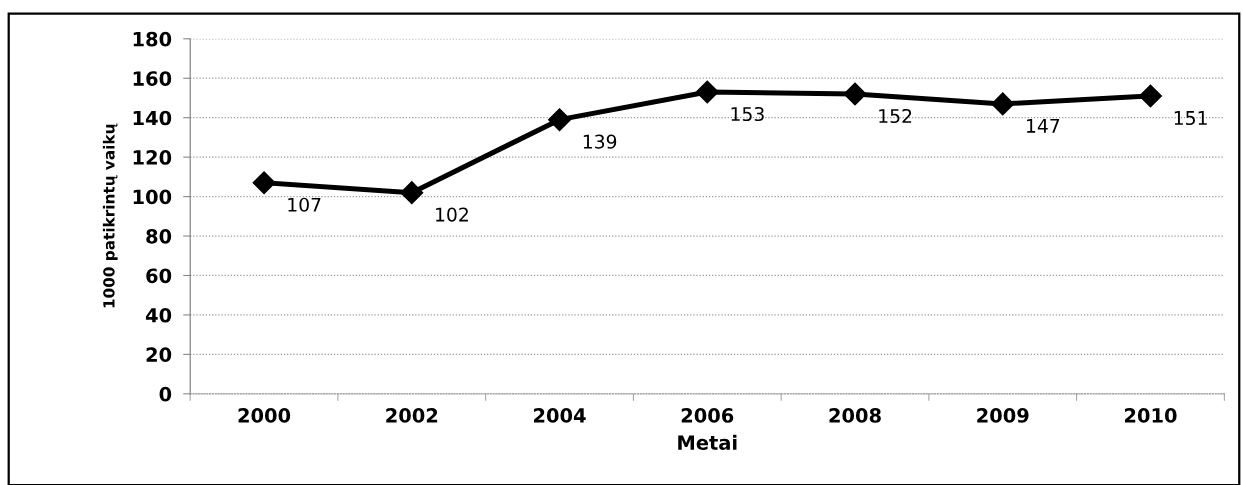  I want to click on y-tick-label: 40, so click(158, 315).